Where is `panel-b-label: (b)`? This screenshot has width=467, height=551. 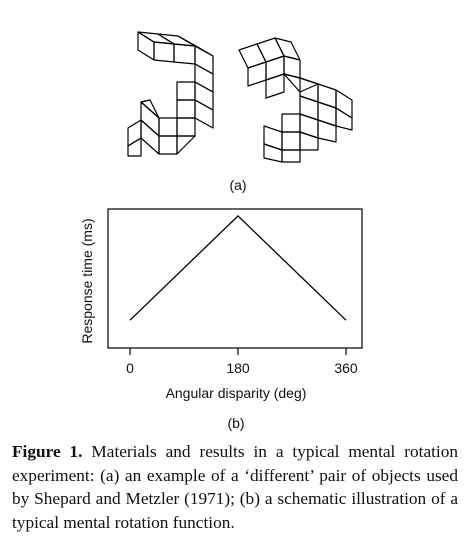 panel-b-label: (b) is located at coordinates (235, 423).